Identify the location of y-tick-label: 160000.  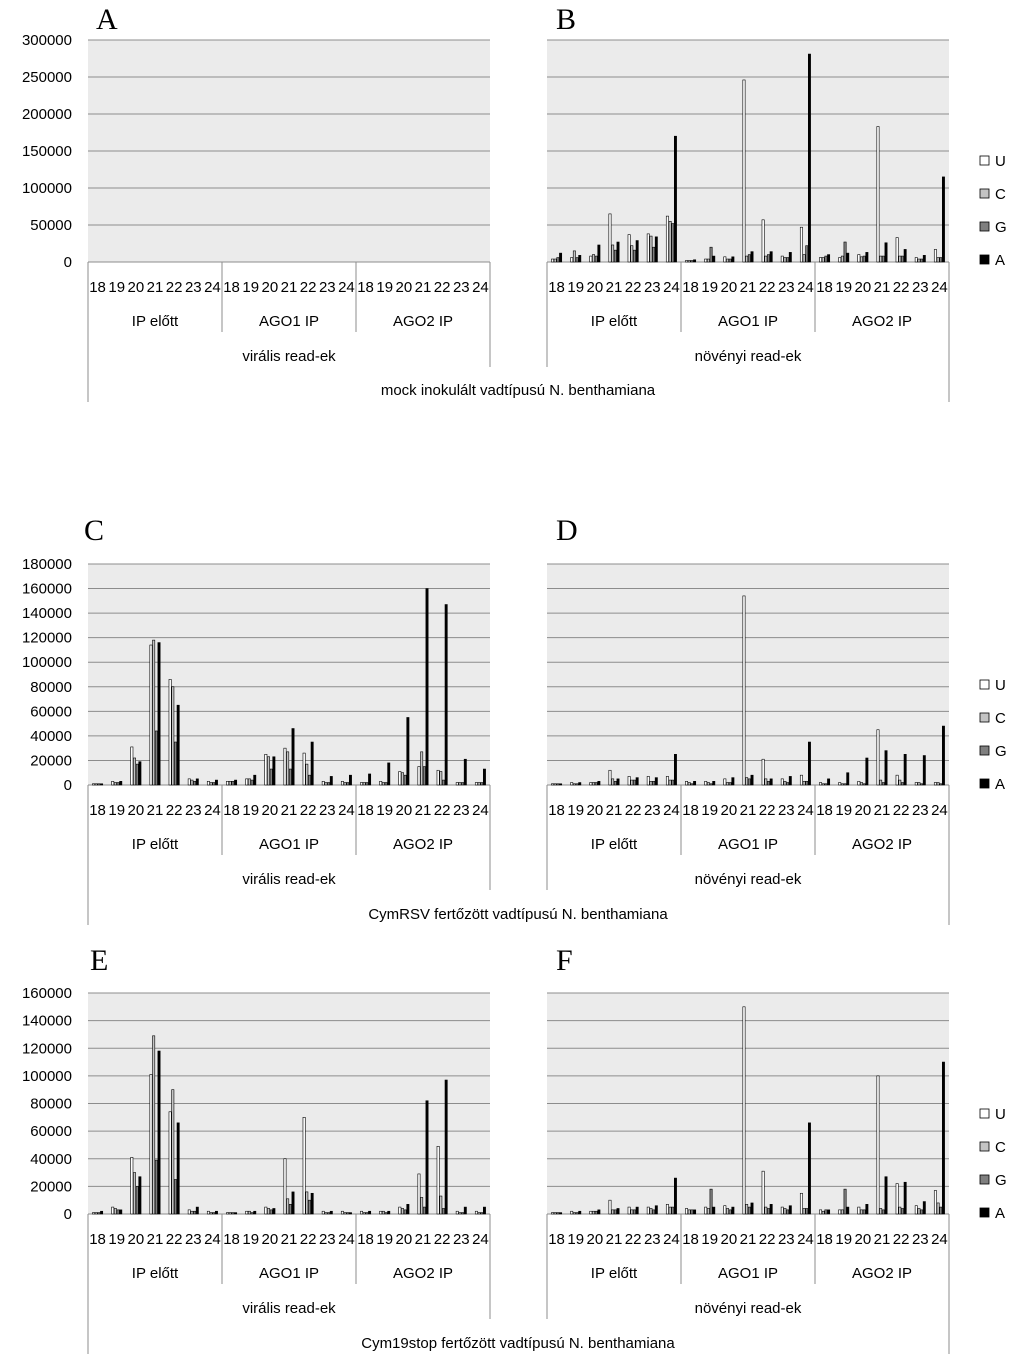
(47, 589).